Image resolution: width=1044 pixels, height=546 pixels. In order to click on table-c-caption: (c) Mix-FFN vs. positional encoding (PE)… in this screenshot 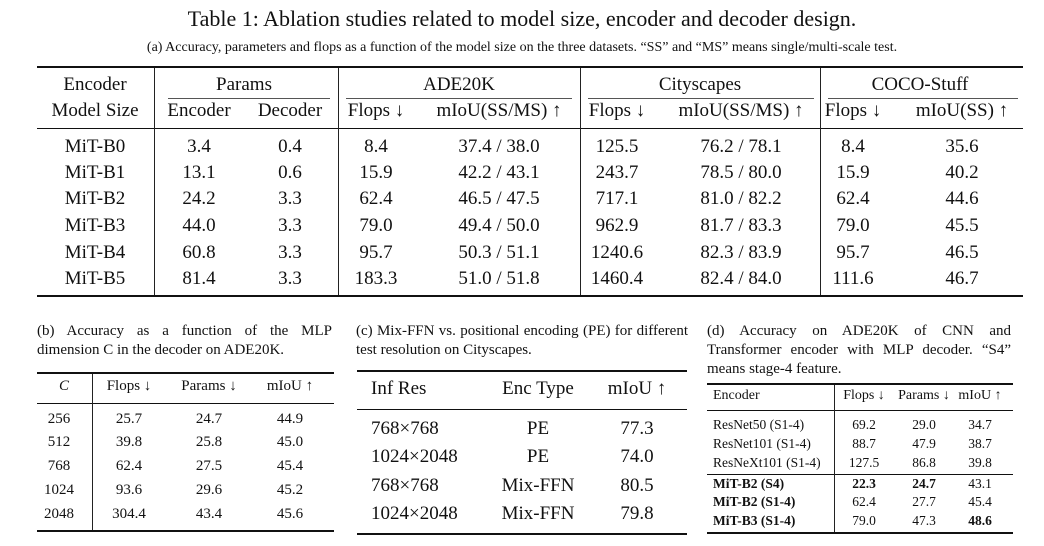, I will do `click(522, 340)`.